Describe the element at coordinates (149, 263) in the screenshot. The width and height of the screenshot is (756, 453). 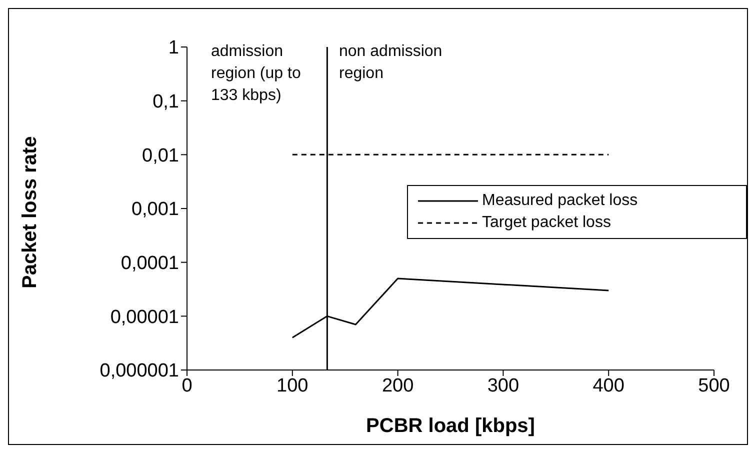
I see `y-tick-label: 0,0001` at that location.